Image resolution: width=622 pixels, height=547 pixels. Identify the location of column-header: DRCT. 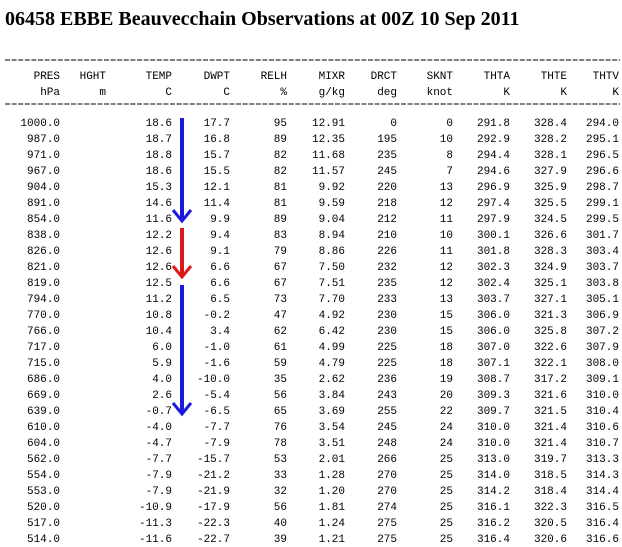
(384, 77).